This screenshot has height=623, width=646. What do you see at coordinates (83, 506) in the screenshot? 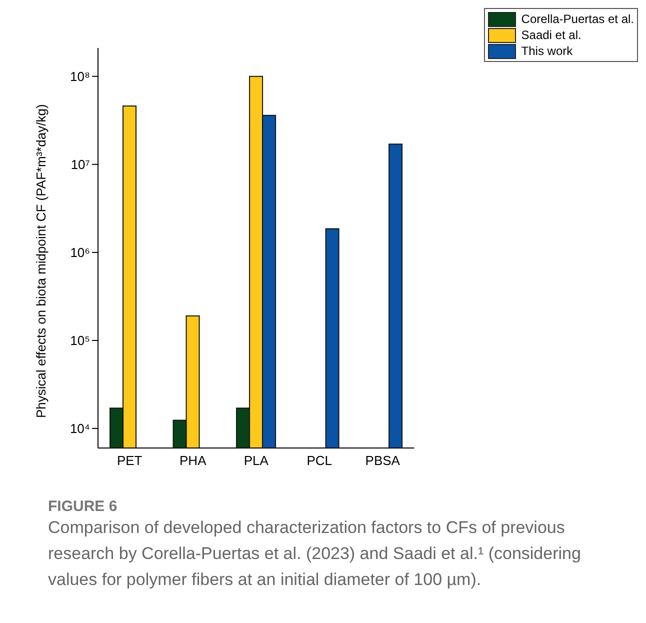
I see `figure-label: FIGURE 6` at bounding box center [83, 506].